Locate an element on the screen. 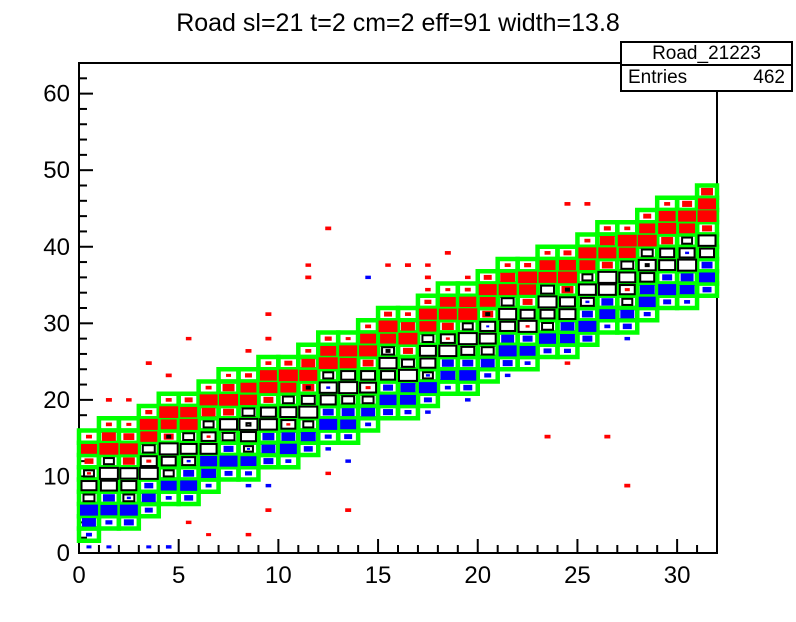 The height and width of the screenshot is (622, 796). road-box is located at coordinates (707, 191).